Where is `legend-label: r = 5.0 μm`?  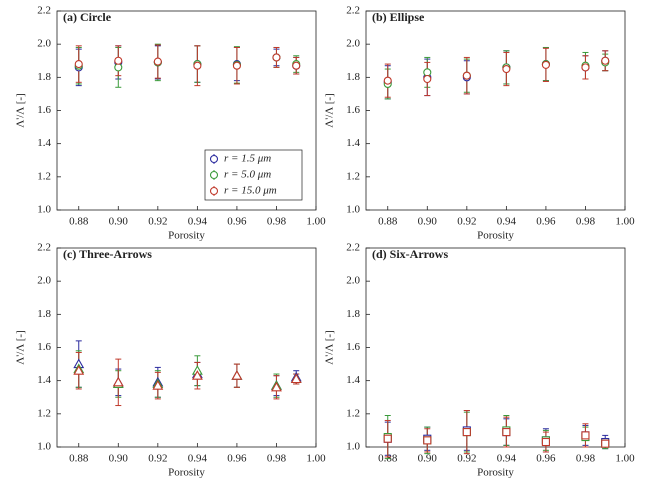 legend-label: r = 5.0 μm is located at coordinates (247, 175).